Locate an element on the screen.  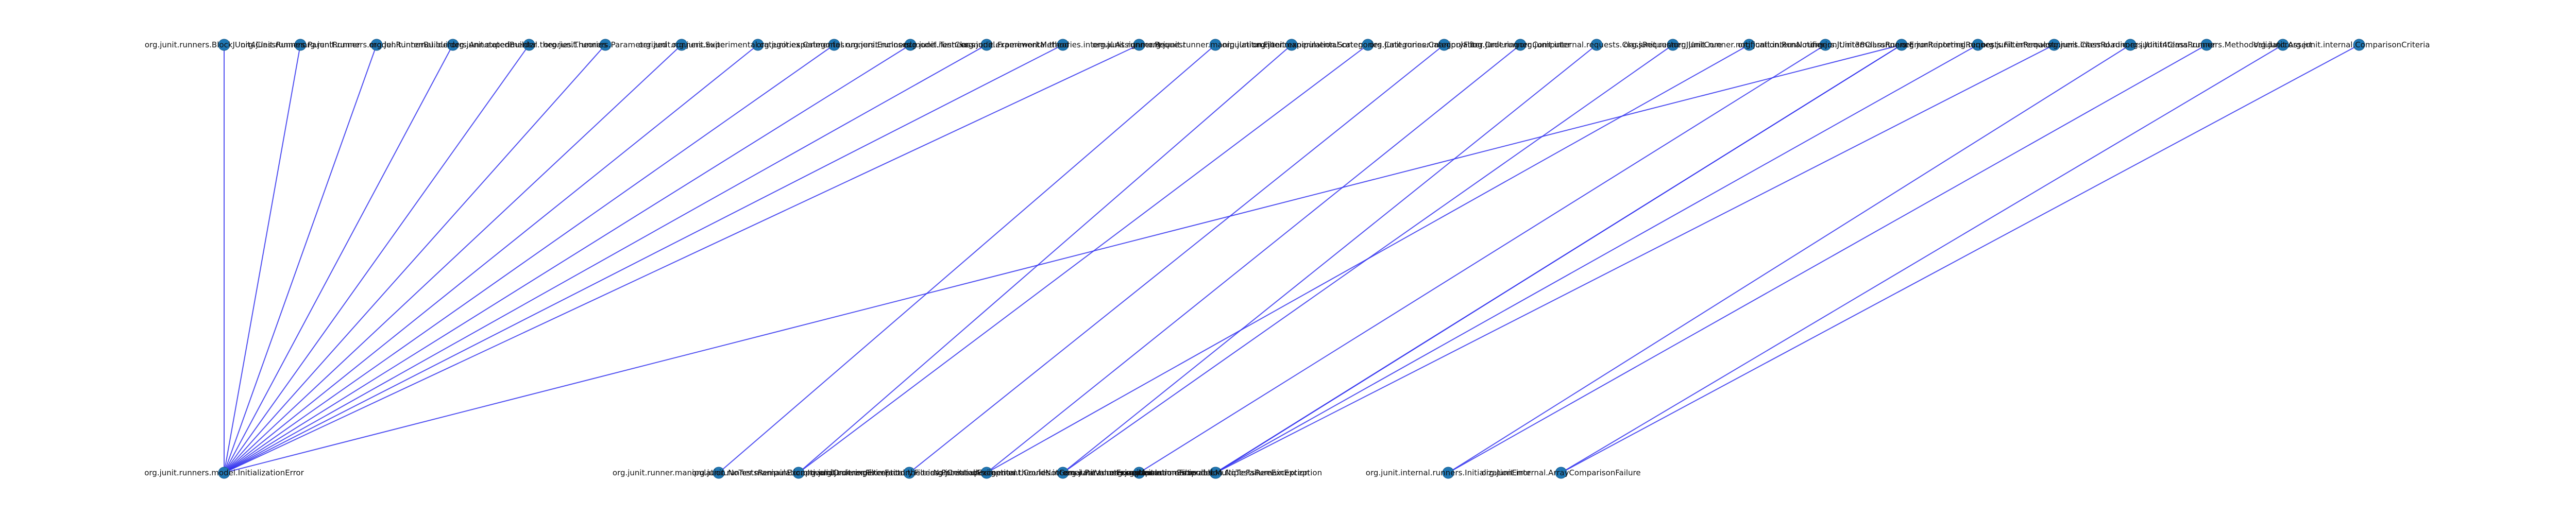
top-1-node is located at coordinates (300, 45).